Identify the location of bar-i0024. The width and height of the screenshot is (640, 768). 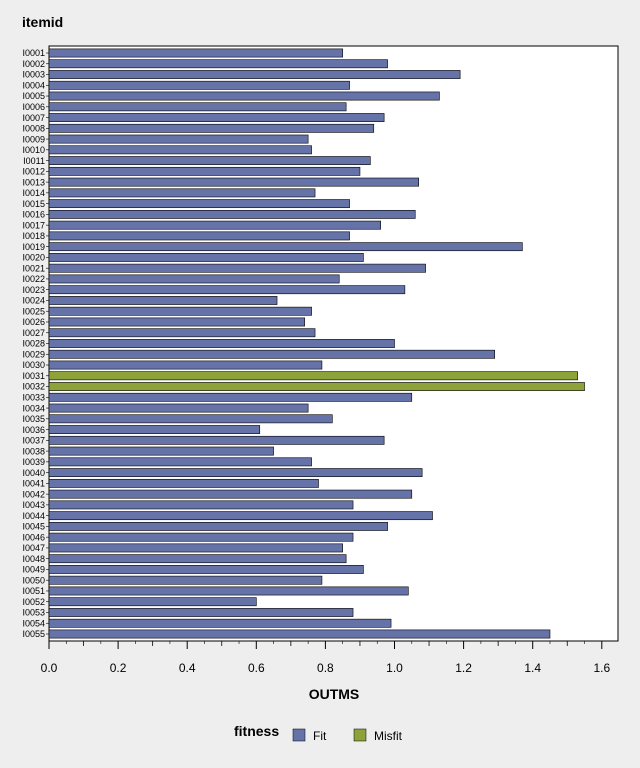
(163, 300).